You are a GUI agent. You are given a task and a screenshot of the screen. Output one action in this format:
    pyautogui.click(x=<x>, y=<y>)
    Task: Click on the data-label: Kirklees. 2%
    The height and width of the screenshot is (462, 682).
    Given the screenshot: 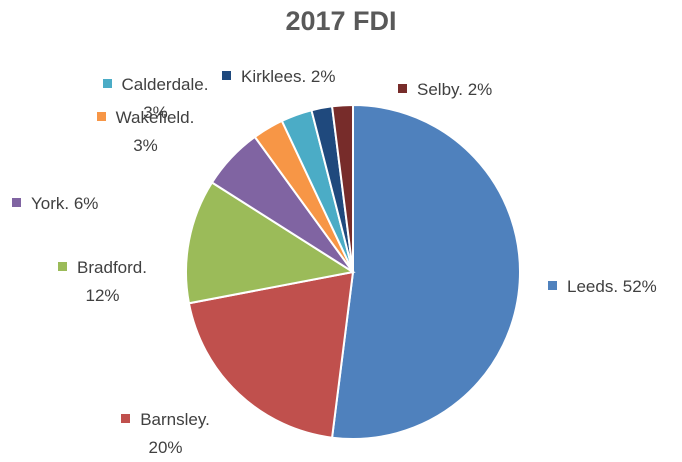 What is the action you would take?
    pyautogui.click(x=302, y=77)
    